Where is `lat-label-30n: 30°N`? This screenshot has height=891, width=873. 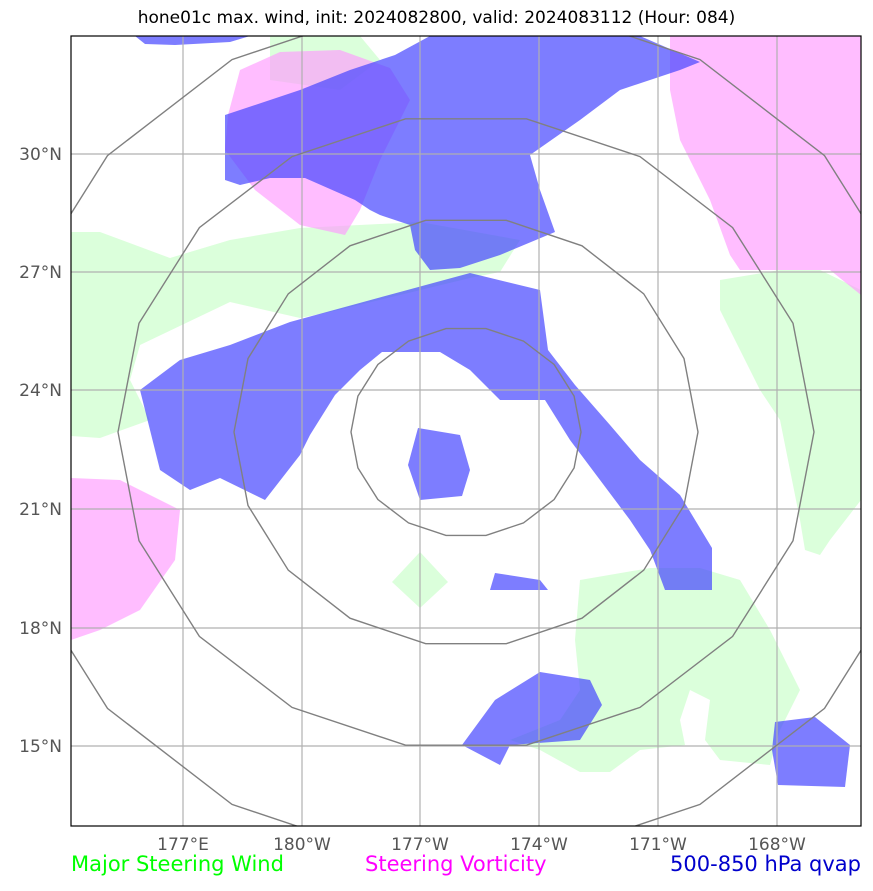
lat-label-30n: 30°N is located at coordinates (40, 155).